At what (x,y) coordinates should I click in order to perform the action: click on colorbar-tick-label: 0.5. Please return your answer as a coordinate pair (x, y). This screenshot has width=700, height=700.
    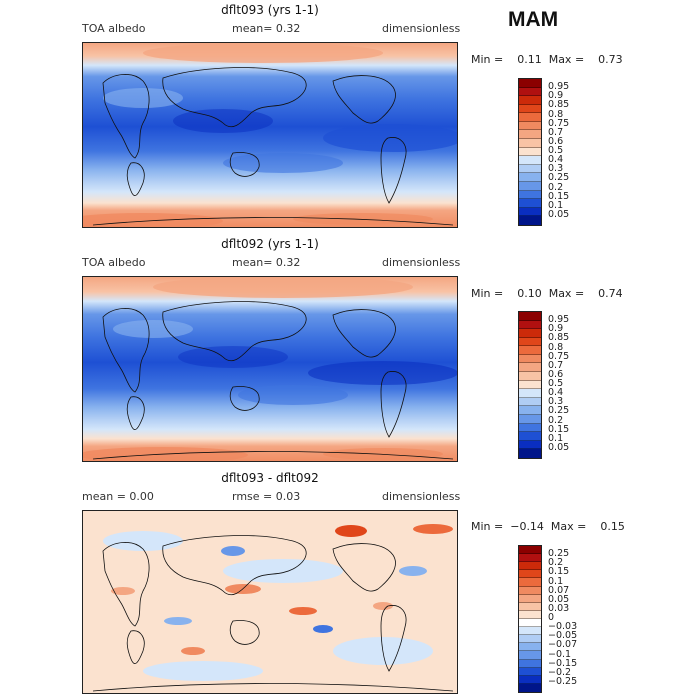
    Looking at the image, I should click on (556, 383).